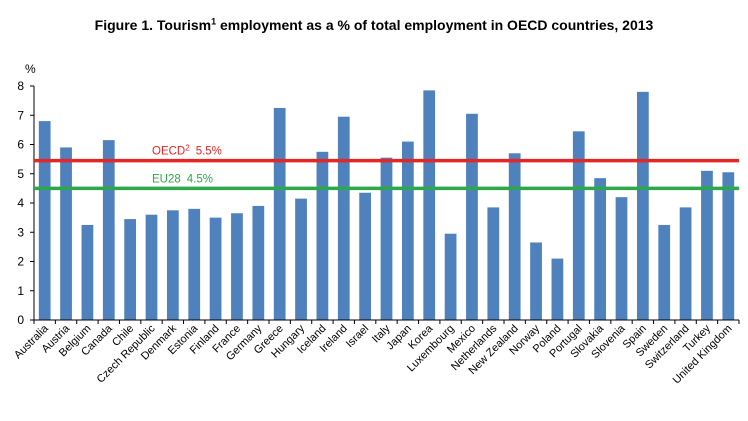  Describe the element at coordinates (20, 203) in the screenshot. I see `y-tick-label: 4` at that location.